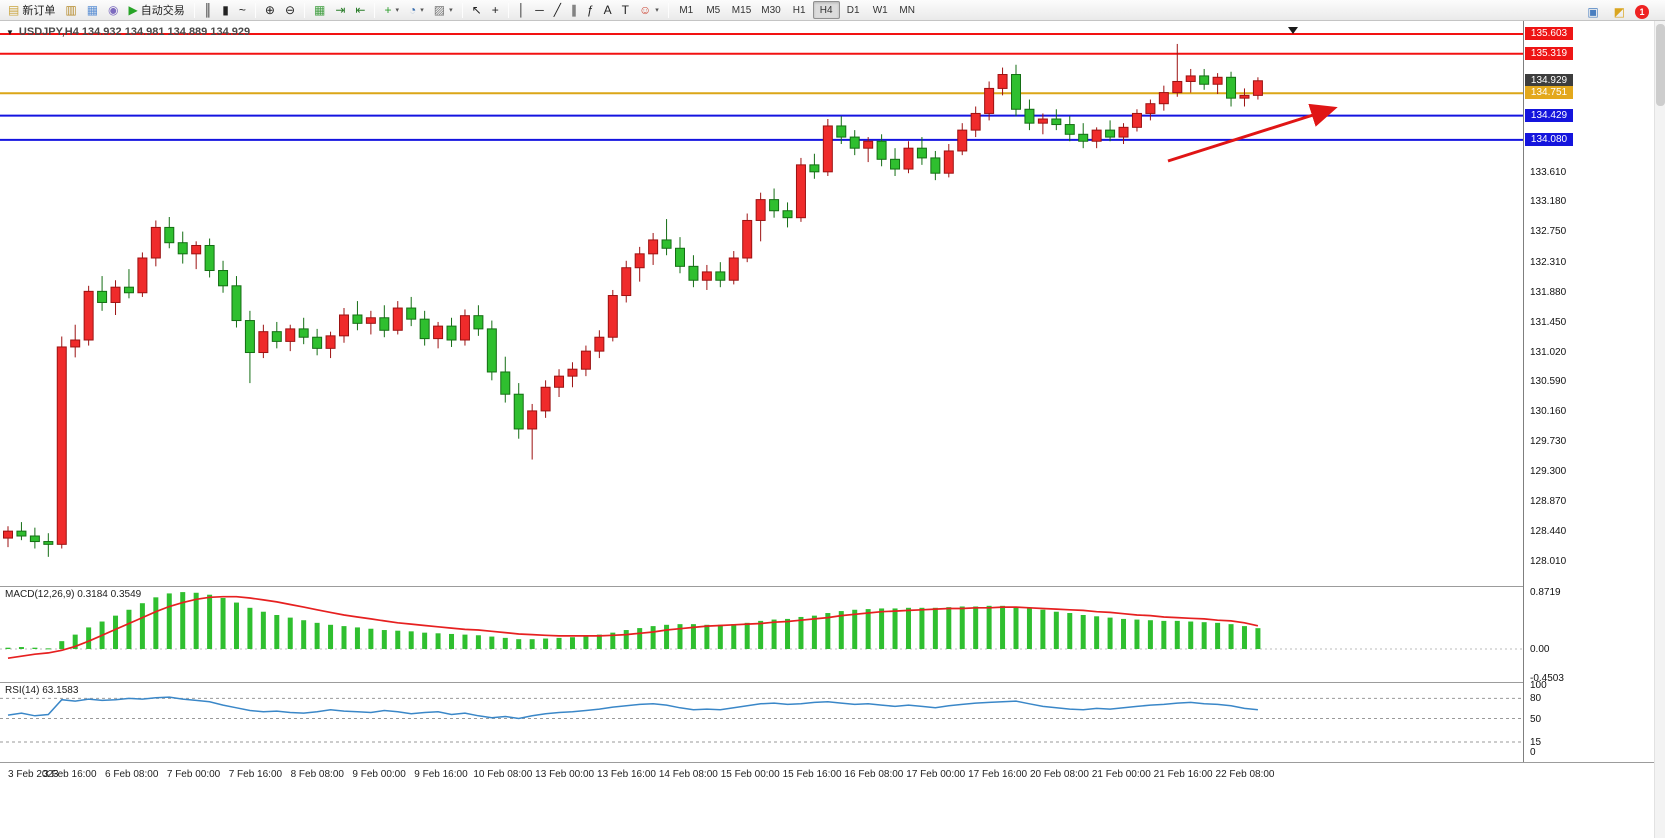 The height and width of the screenshot is (838, 1665). I want to click on rsi-scale-label: 100, so click(1538, 685).